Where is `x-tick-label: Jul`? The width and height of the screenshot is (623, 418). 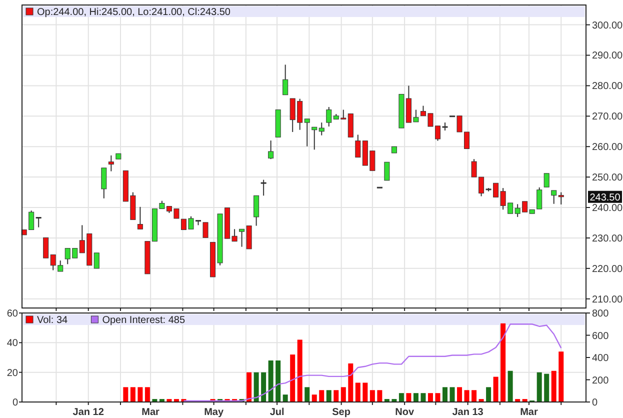 x-tick-label: Jul is located at coordinates (277, 412).